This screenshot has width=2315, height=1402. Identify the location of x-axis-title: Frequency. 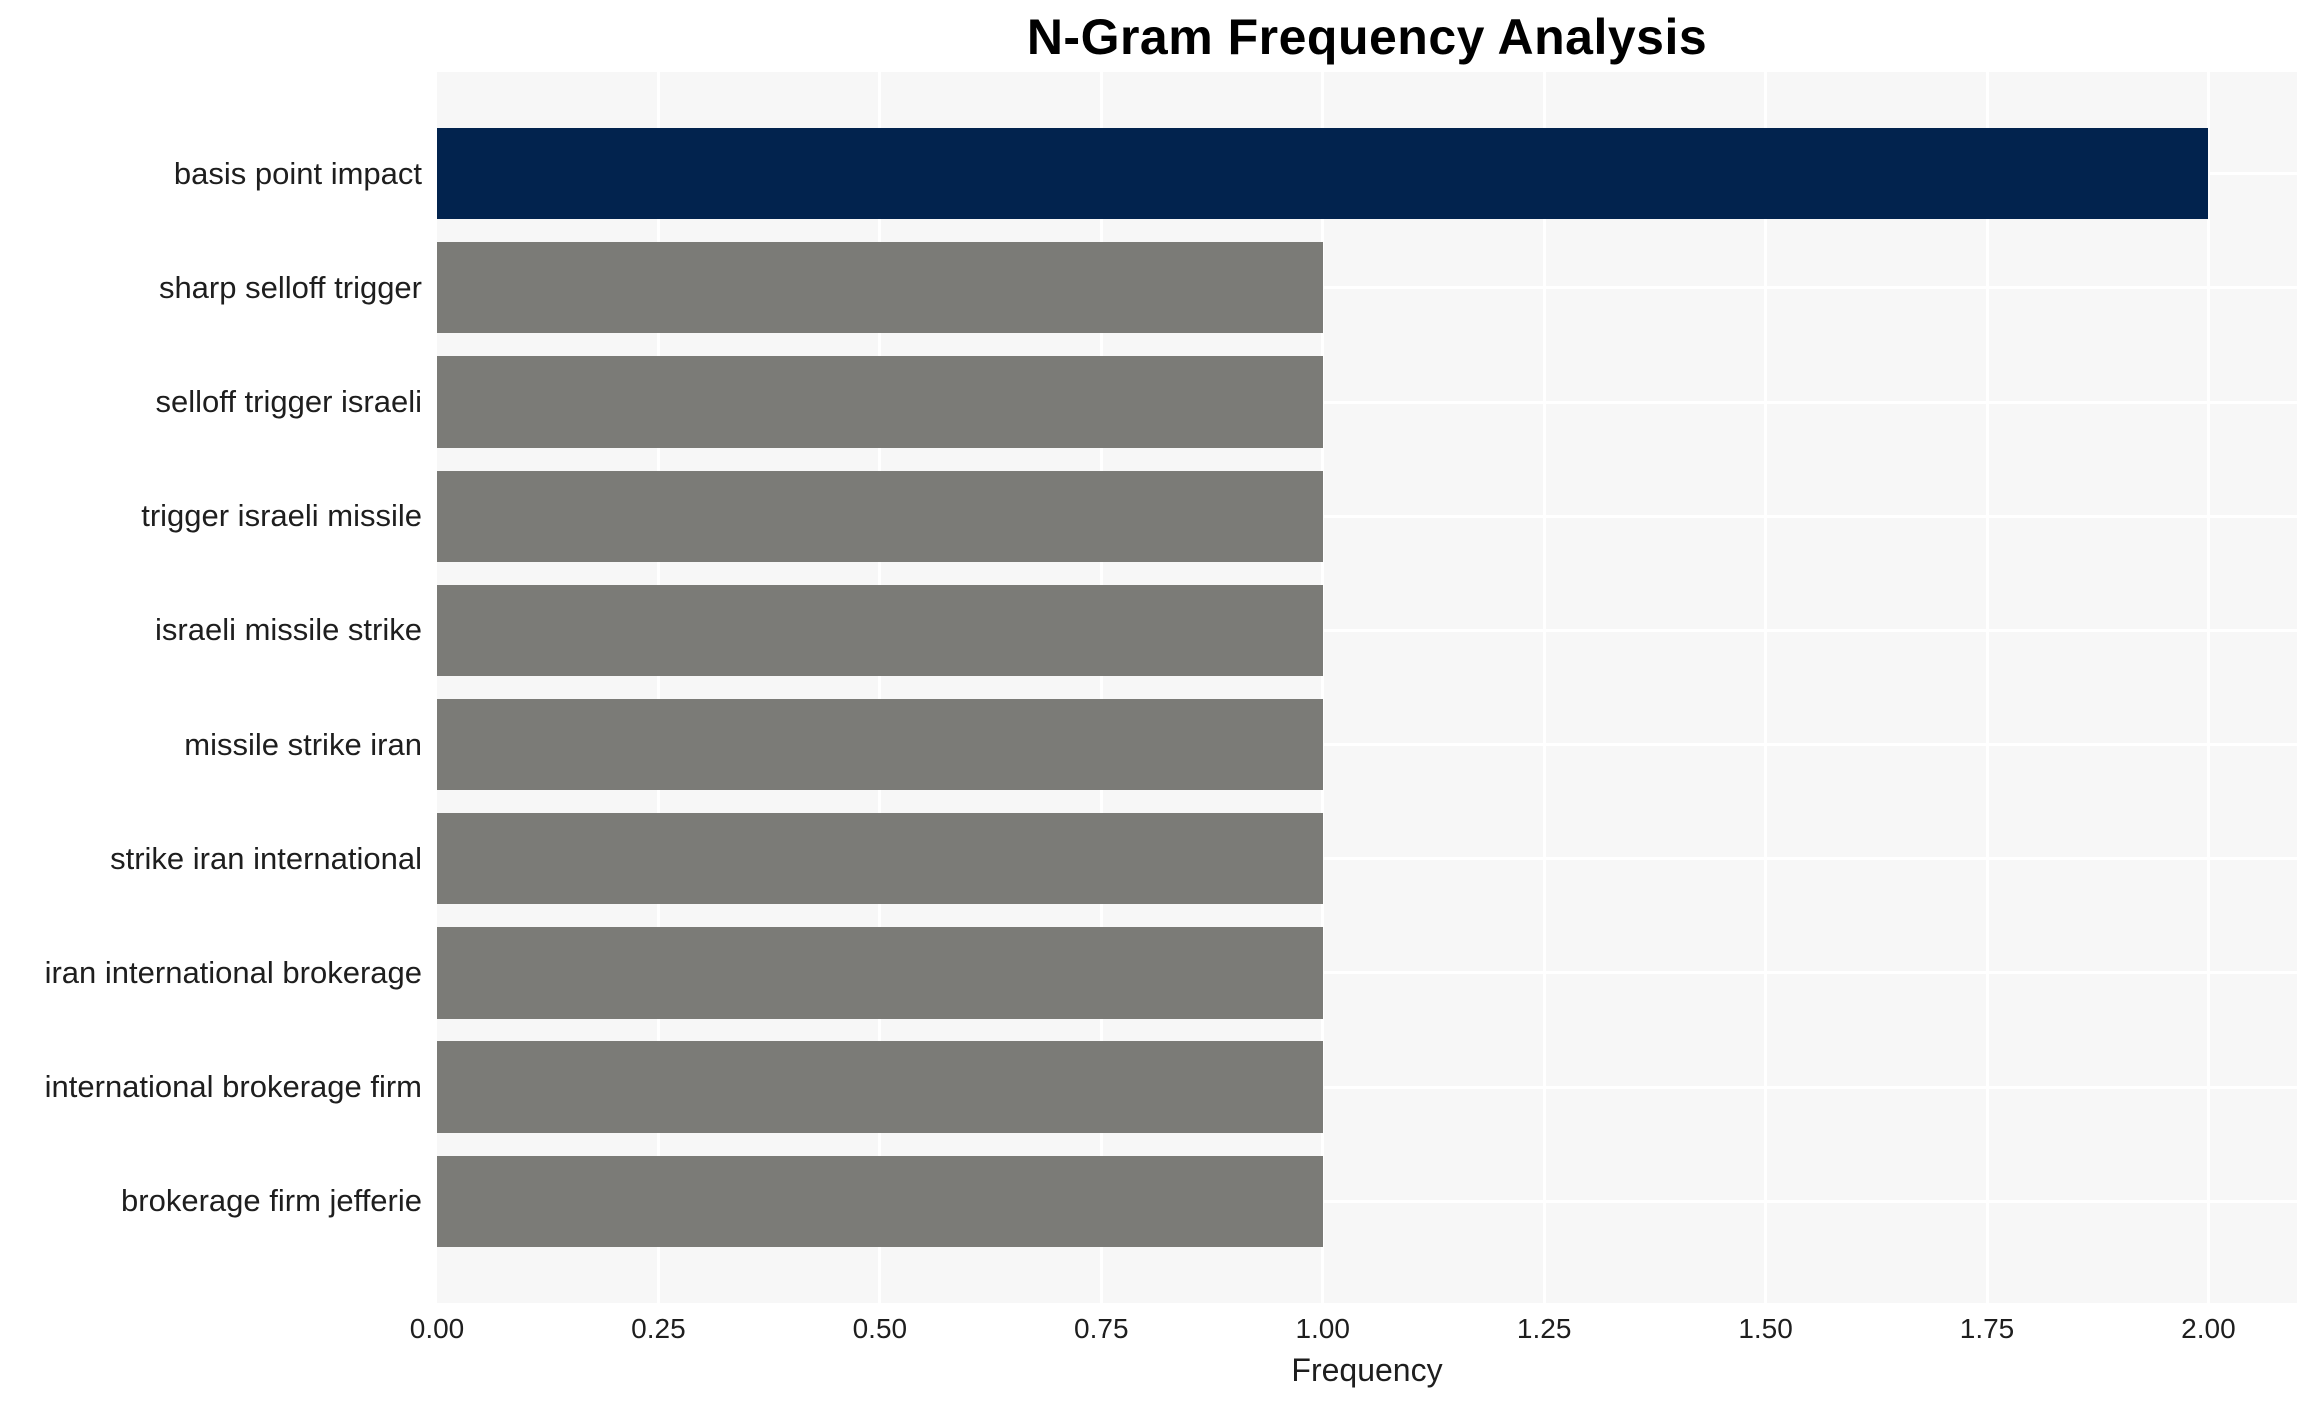
(1367, 1370).